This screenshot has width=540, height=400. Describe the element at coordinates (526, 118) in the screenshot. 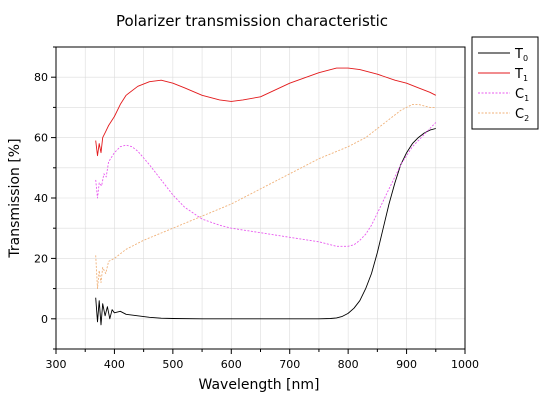

I see `legend-subscript: 2` at that location.